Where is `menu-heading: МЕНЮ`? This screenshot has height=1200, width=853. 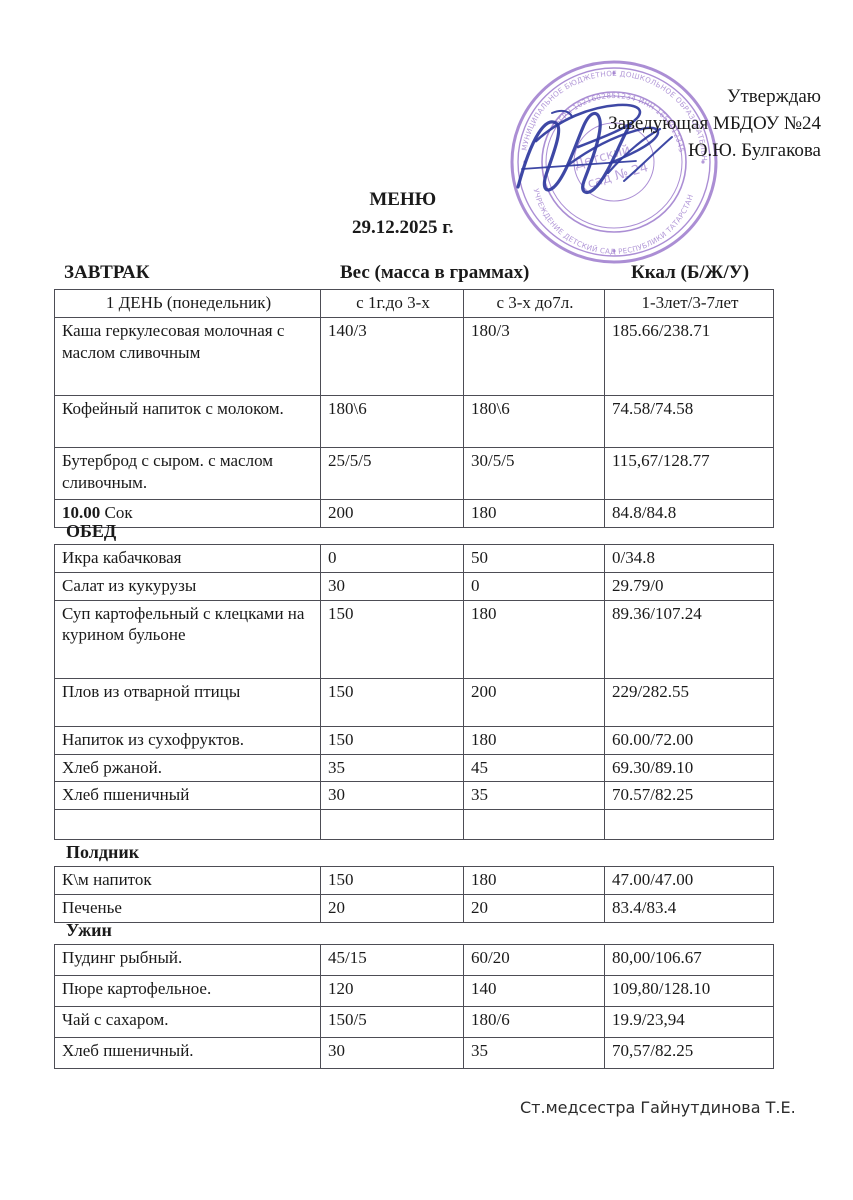 menu-heading: МЕНЮ is located at coordinates (403, 199).